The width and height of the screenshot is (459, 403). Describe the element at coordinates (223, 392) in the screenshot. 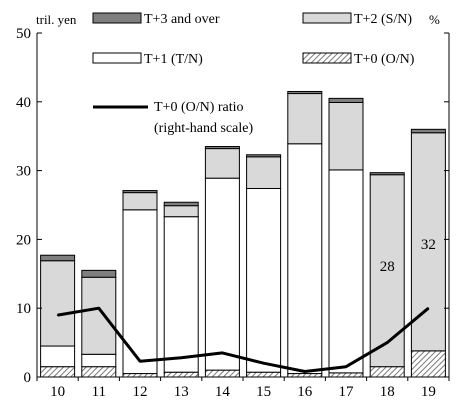

I see `x-tick-label-14: 14` at that location.